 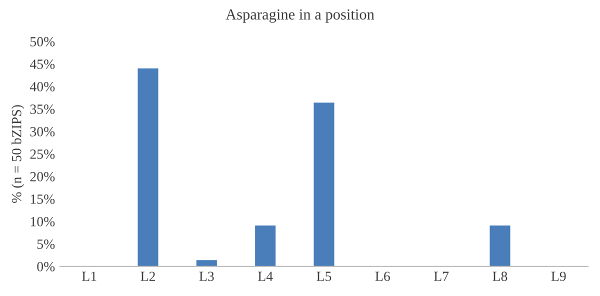 I want to click on y-tick-label: 25%, so click(x=42, y=154).